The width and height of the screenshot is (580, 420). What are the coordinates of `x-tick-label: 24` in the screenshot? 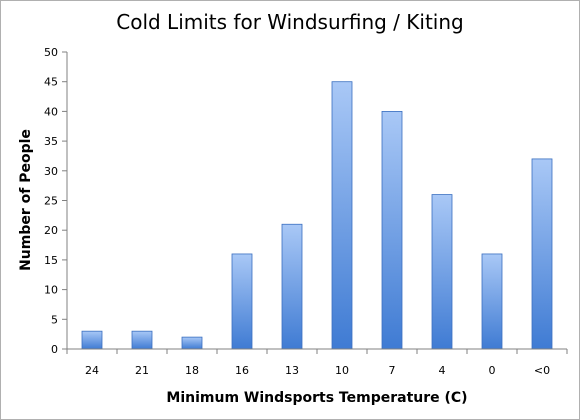 It's located at (92, 370).